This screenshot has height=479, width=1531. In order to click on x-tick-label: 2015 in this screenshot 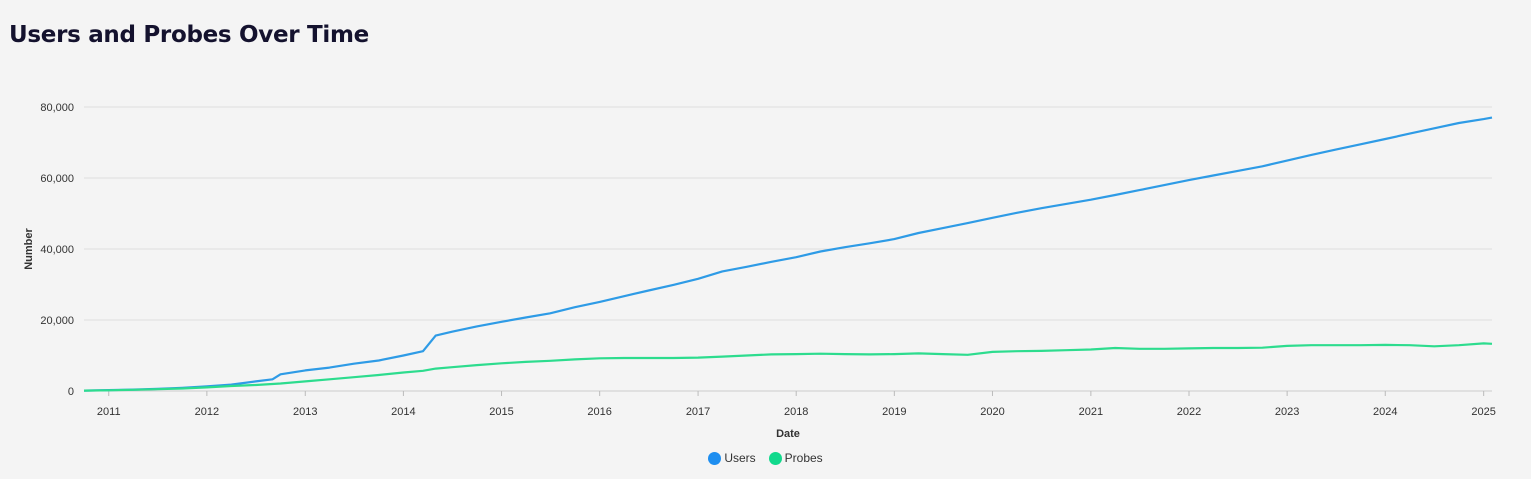, I will do `click(501, 412)`.